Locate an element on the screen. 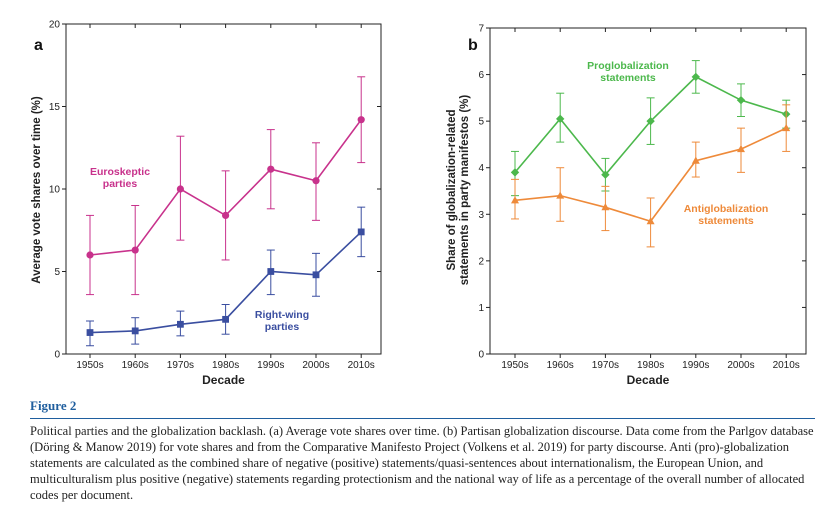 The width and height of the screenshot is (829, 517). y-axis-label: Average vote shares over time (%) is located at coordinates (37, 190).